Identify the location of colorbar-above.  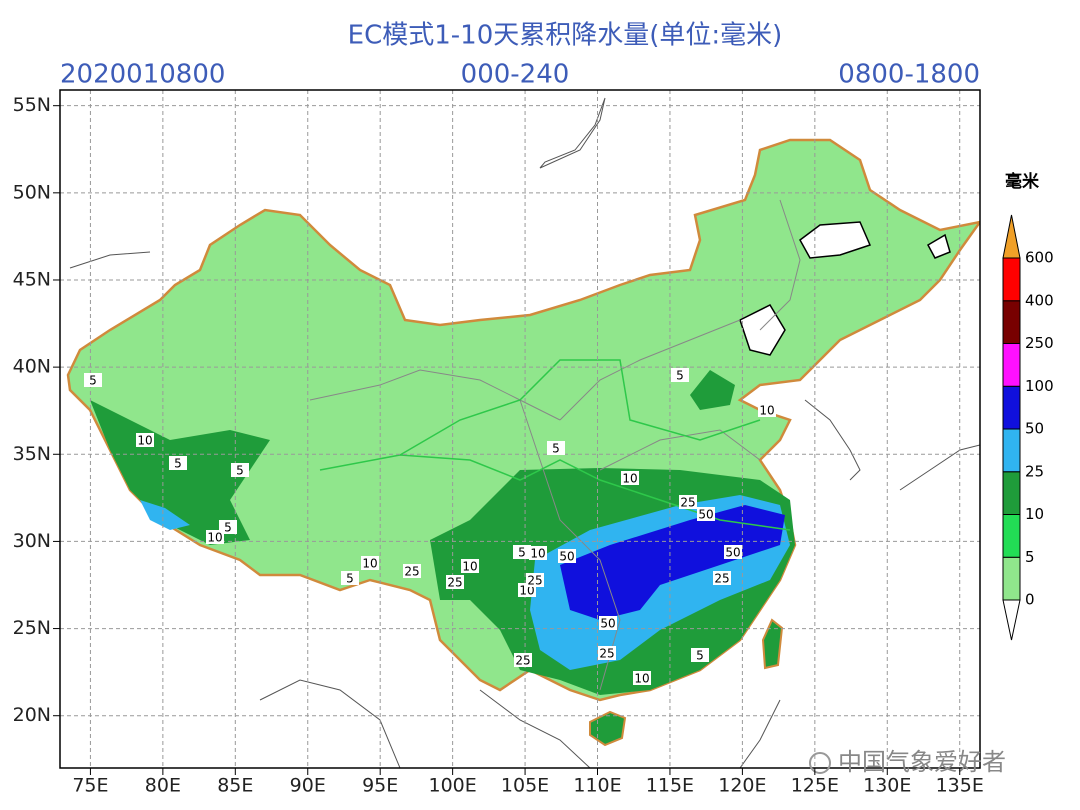
(1011, 236).